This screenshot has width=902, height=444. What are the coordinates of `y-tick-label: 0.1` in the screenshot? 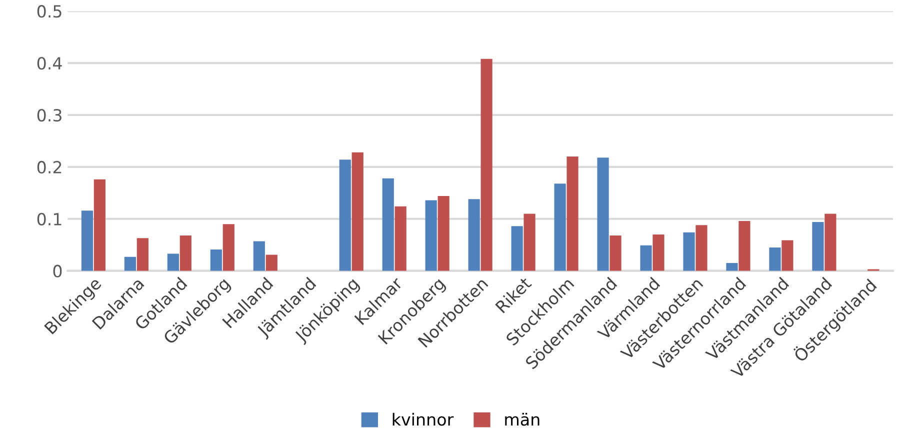 It's located at (49, 219).